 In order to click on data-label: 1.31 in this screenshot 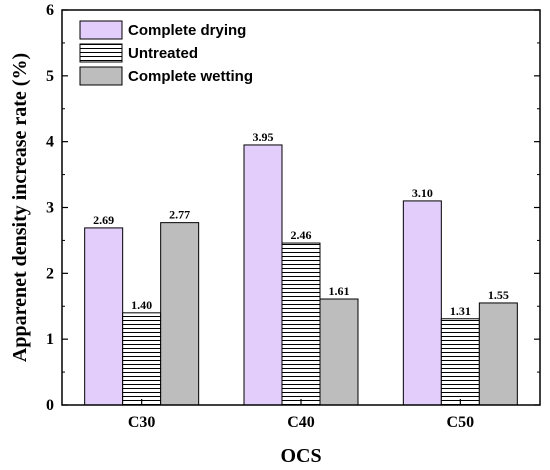, I will do `click(460, 311)`.